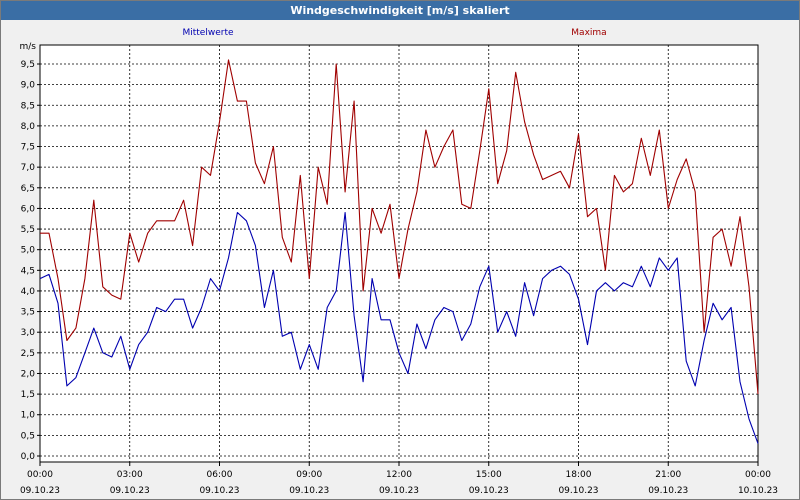  I want to click on y-tick-label: 7,0, so click(28, 168).